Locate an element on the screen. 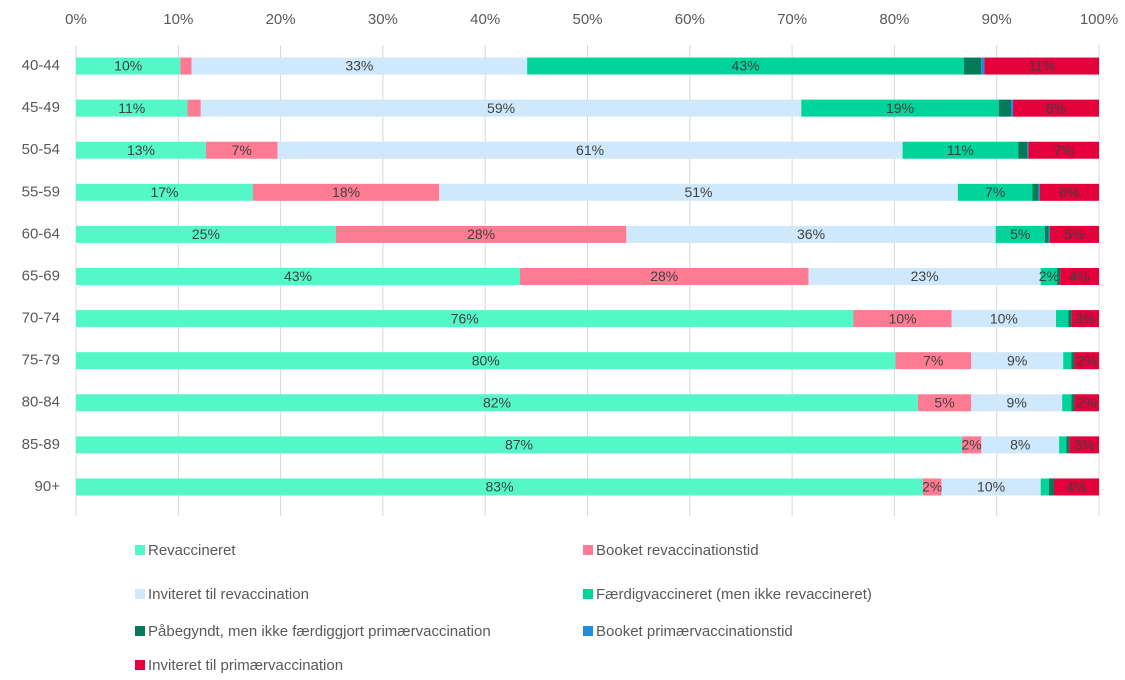 This screenshot has height=680, width=1125. x-tick-label: 10% is located at coordinates (178, 19).